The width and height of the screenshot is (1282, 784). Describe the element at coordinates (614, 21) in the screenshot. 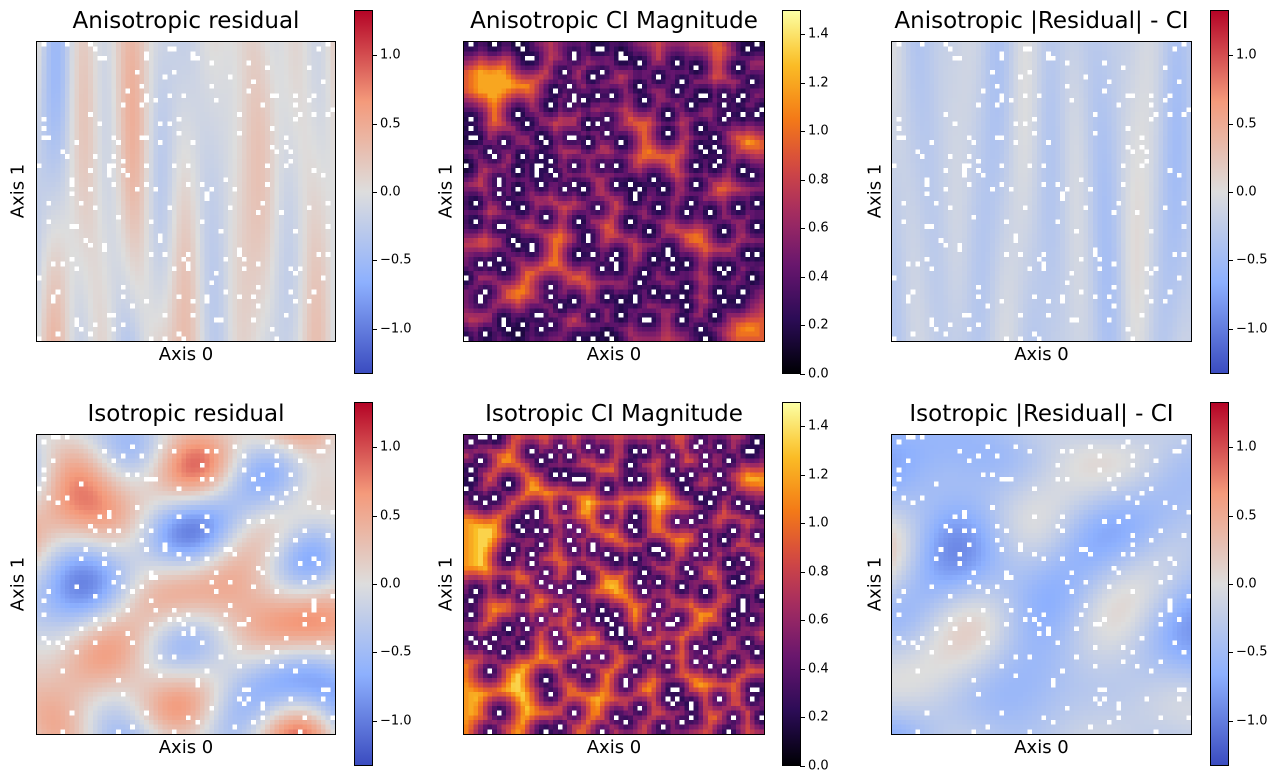

I see `chart-title: Anisotropic CI Magnitude` at that location.